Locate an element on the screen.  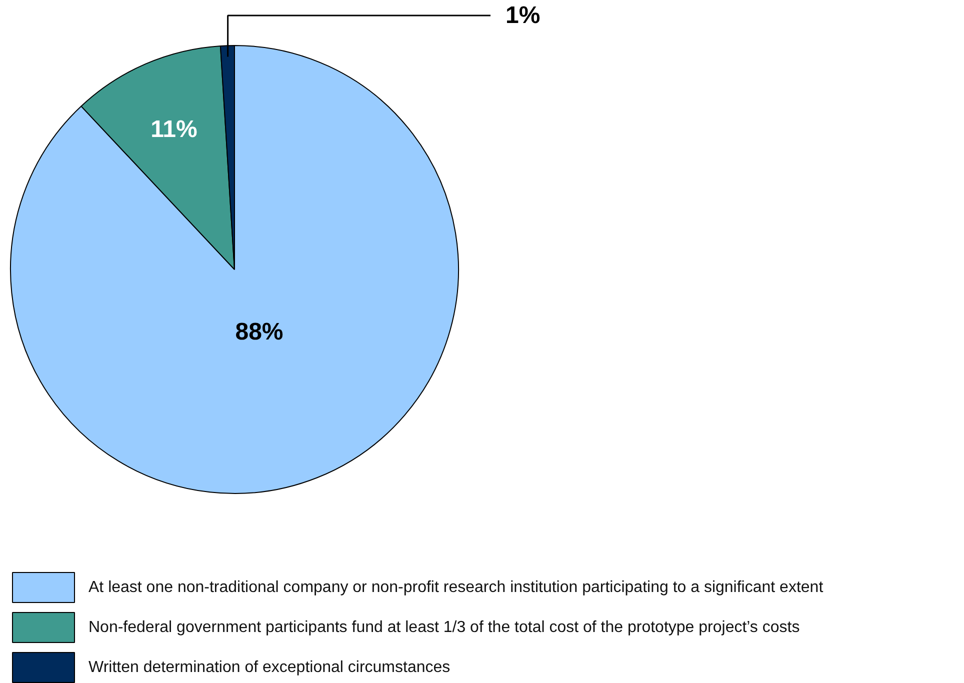
data-label: 1% is located at coordinates (523, 15).